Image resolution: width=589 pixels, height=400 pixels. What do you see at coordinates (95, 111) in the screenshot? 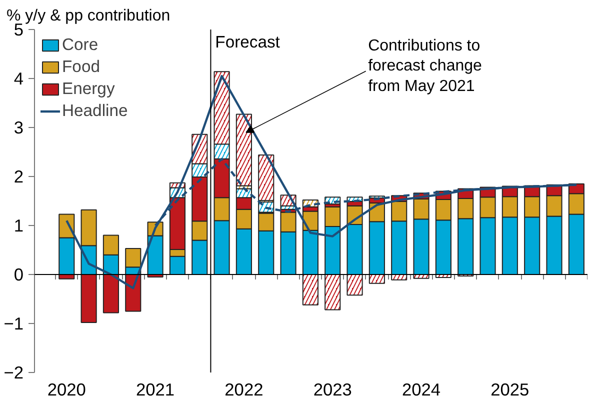
I see `legend-label: Headline` at bounding box center [95, 111].